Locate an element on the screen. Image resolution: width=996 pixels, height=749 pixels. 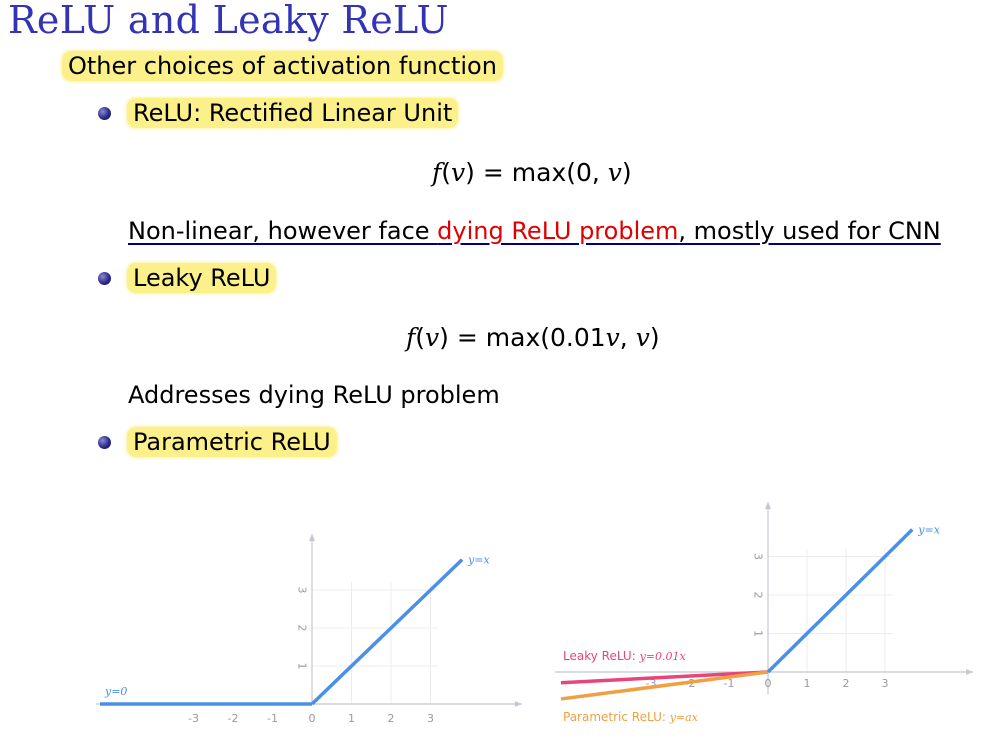
bullet-leaky-label: Leaky ReLU is located at coordinates (202, 278).